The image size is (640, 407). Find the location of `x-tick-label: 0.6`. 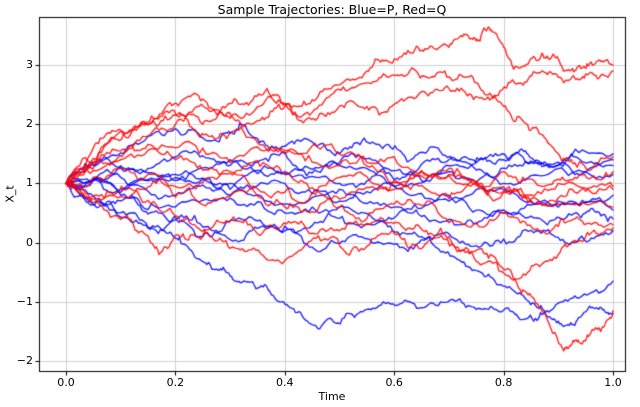

x-tick-label: 0.6 is located at coordinates (394, 382).